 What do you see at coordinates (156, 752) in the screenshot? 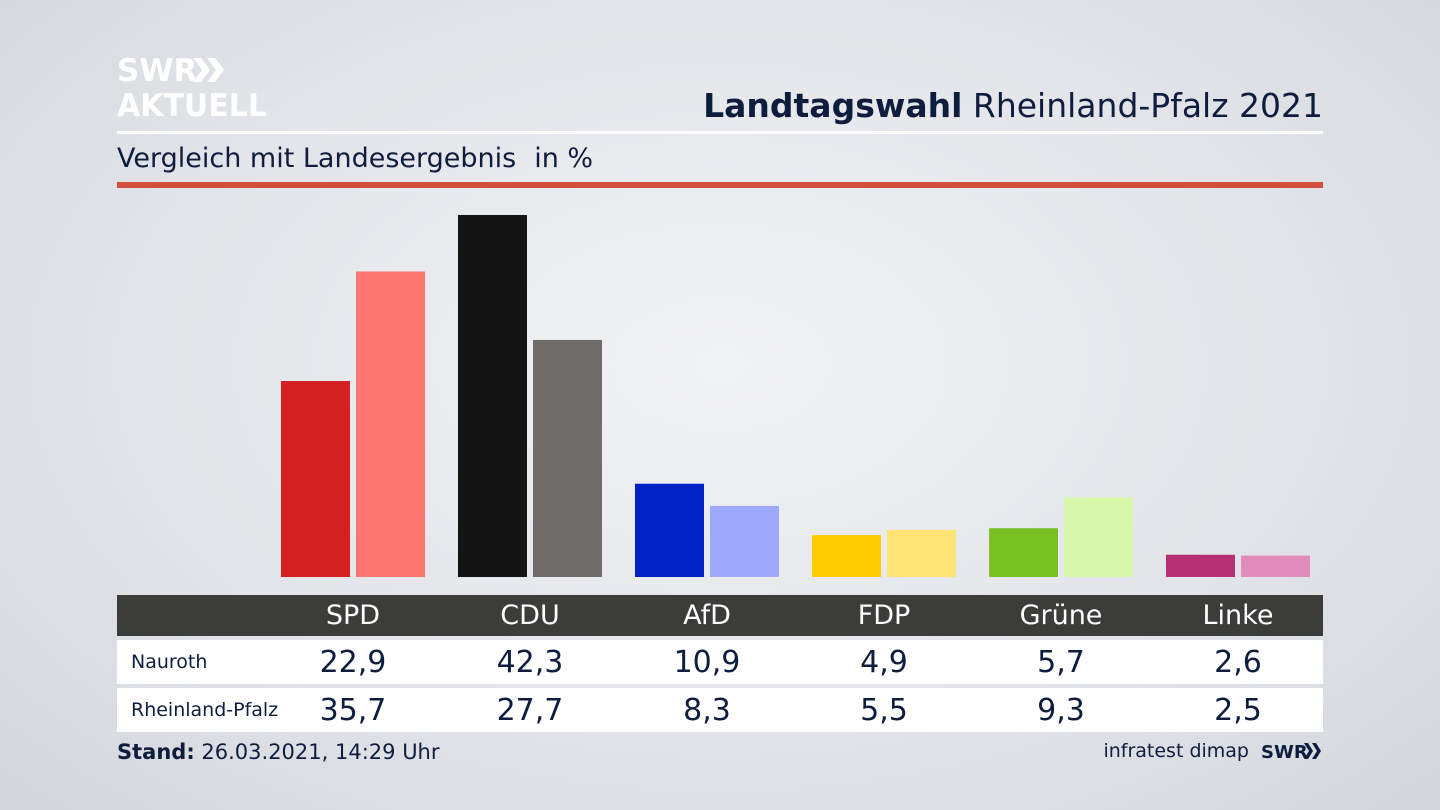
I see `stand-label: Stand:` at bounding box center [156, 752].